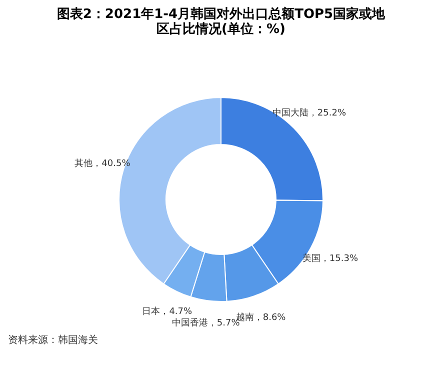  What do you see at coordinates (167, 312) in the screenshot?
I see `slice-label: 日本，4.7%` at bounding box center [167, 312].